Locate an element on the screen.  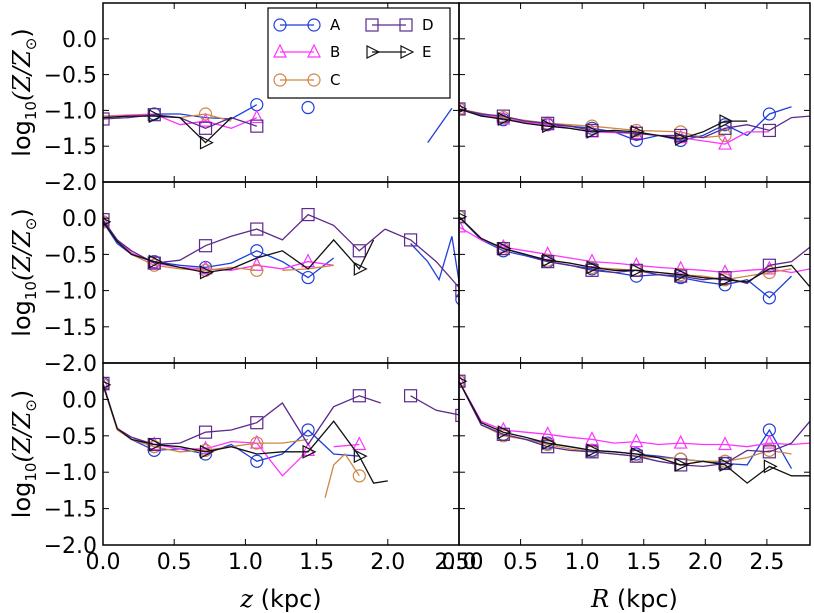
y-tick-label: −1.0 is located at coordinates (70, 292).